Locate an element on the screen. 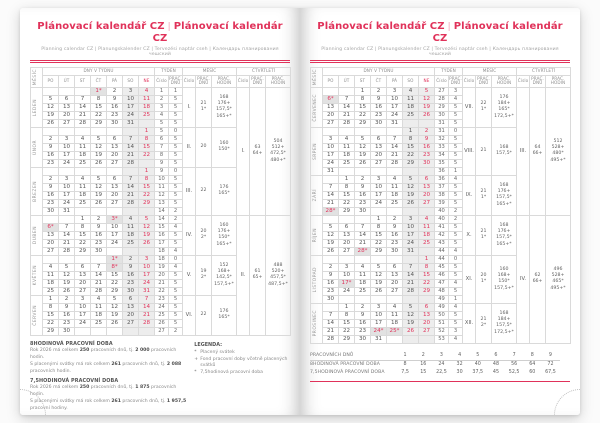 This screenshot has height=423, width=600. title-sk: Plánovací kalendár CZ is located at coordinates (217, 32).